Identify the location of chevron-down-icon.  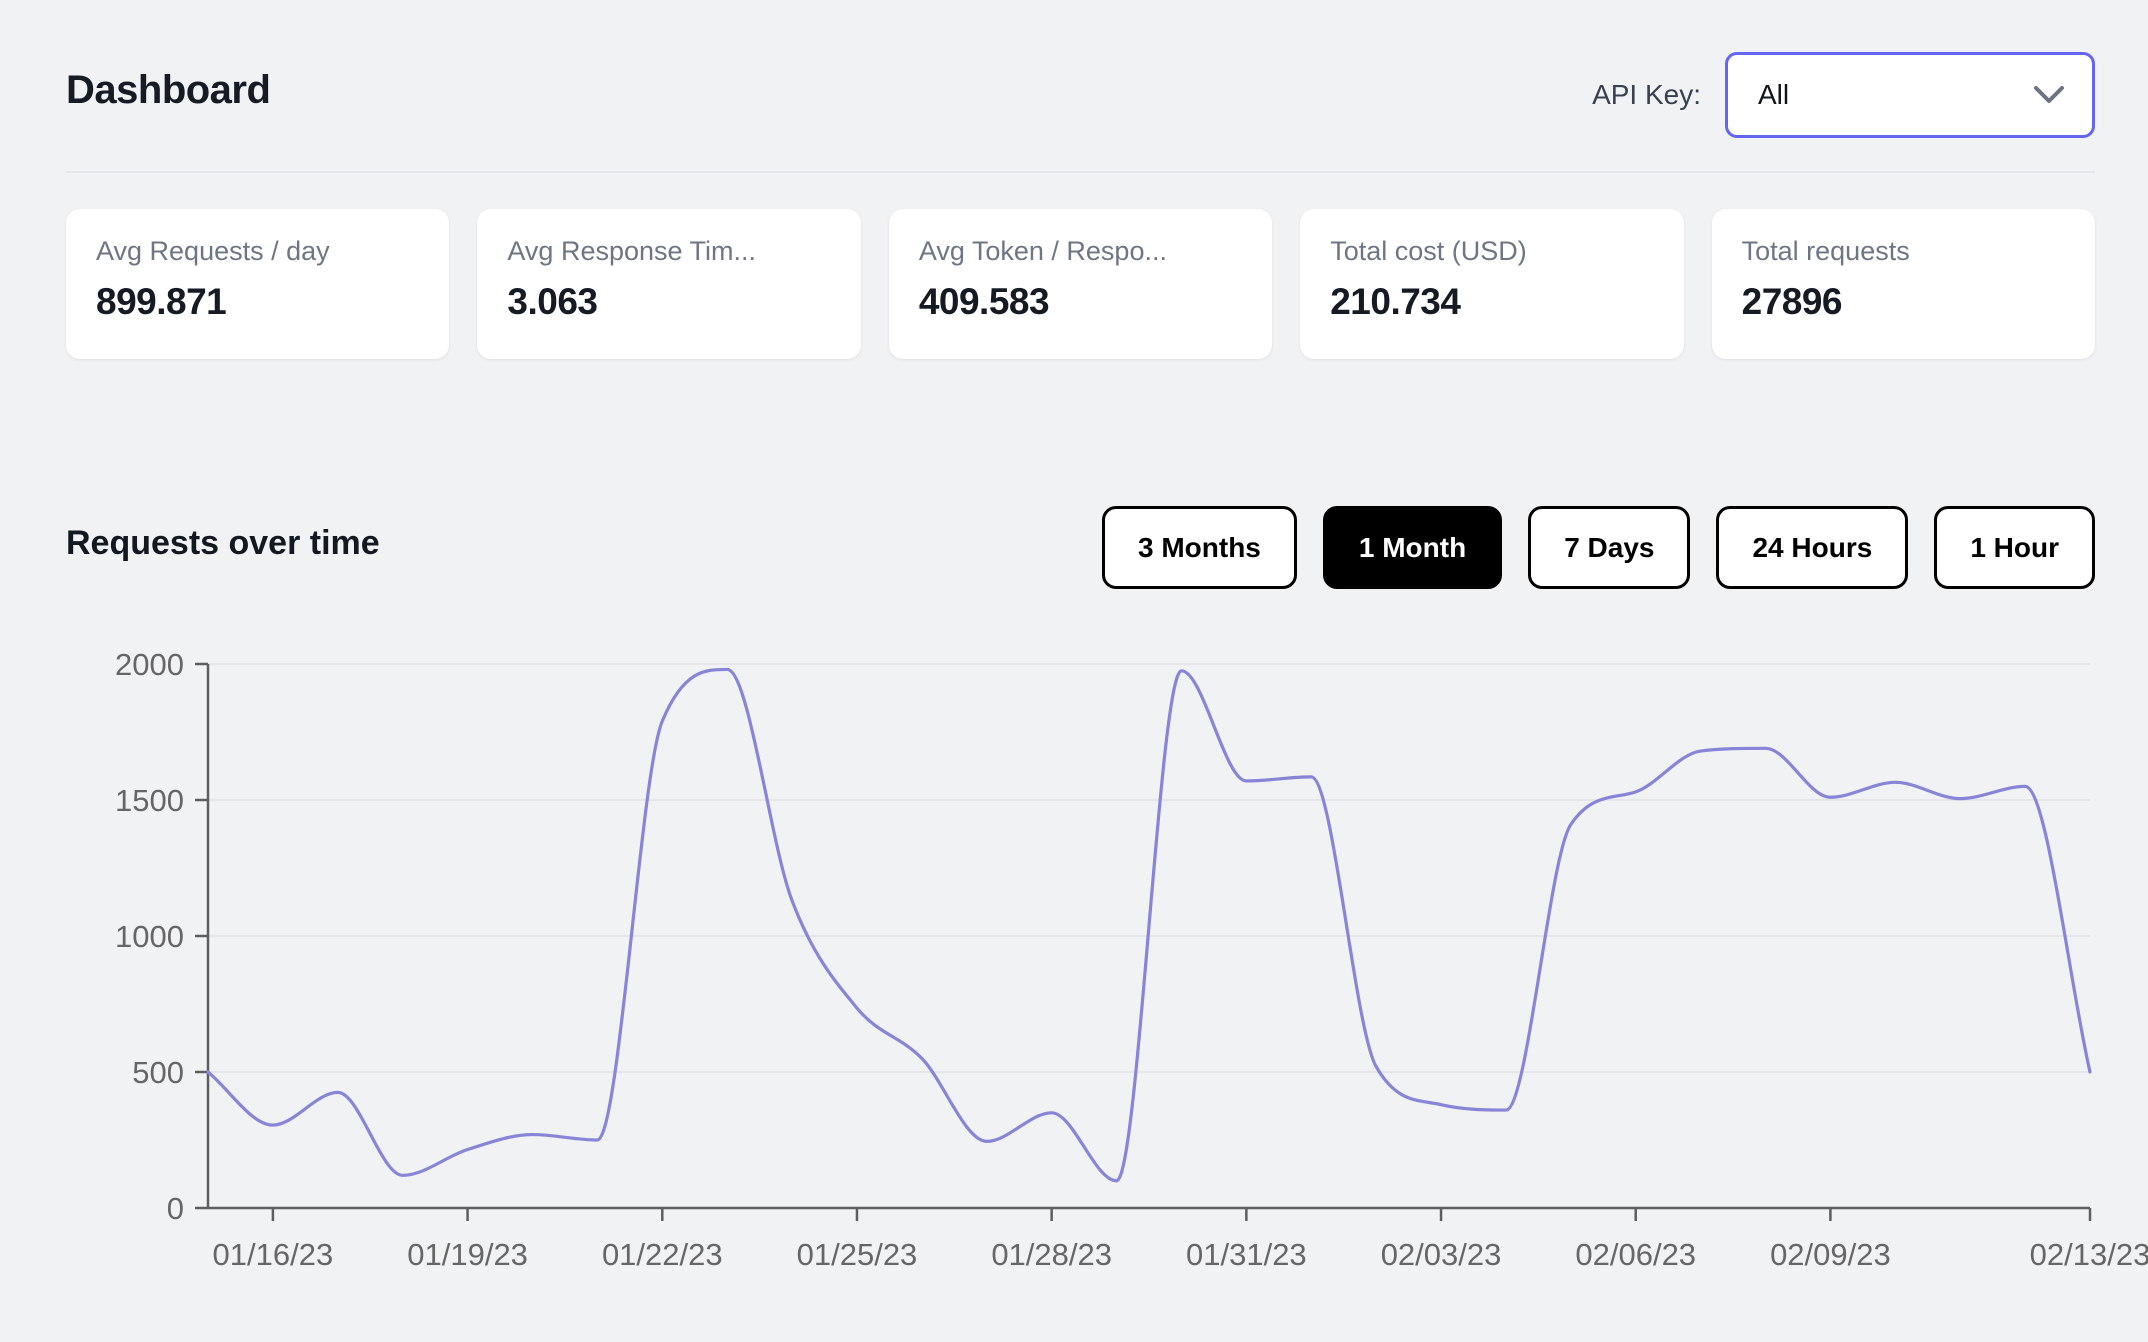
(2049, 94).